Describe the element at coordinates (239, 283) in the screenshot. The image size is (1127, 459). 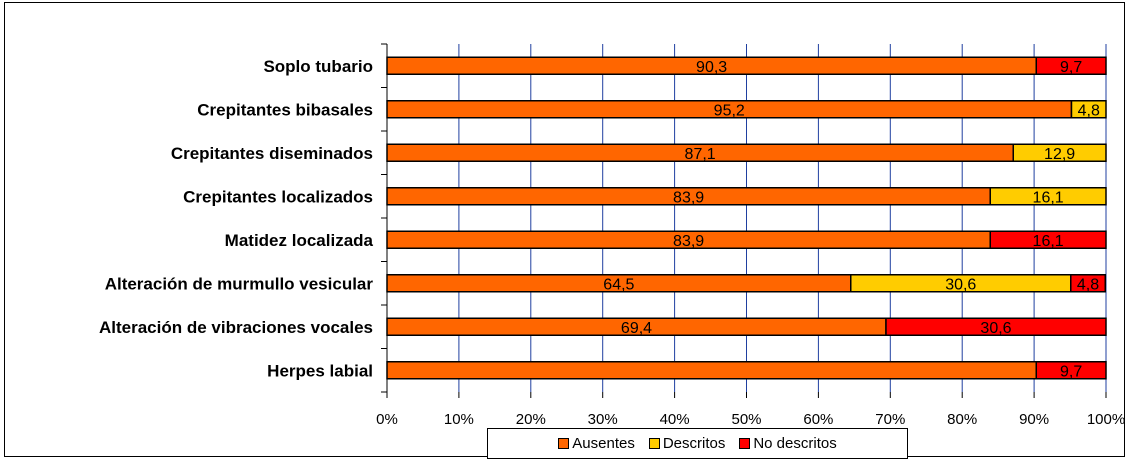
I see `category-label: Alteración de murmullo vesicular` at that location.